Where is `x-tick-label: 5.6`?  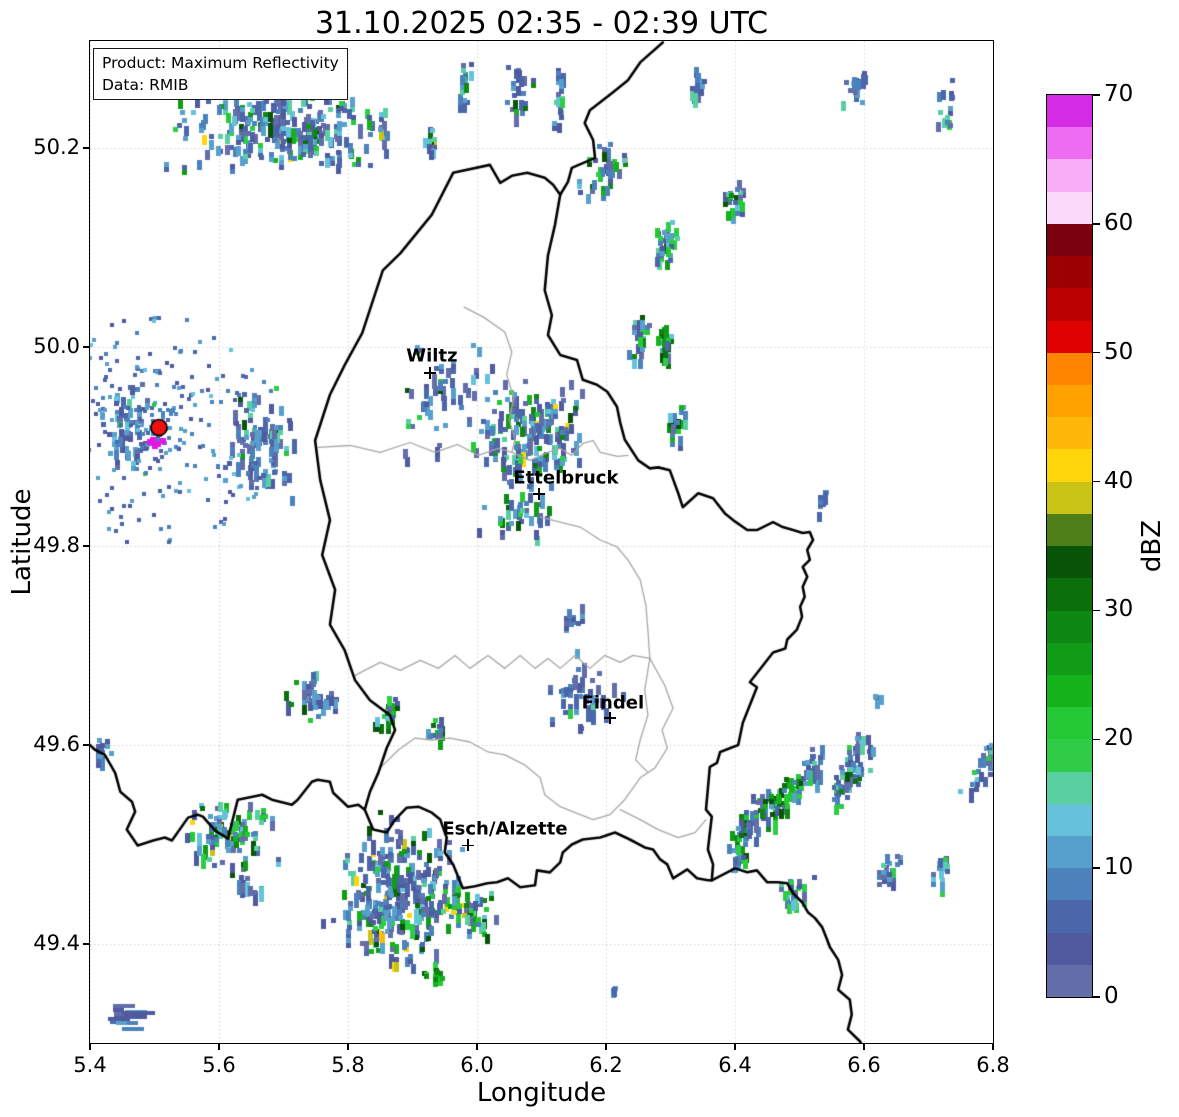
x-tick-label: 5.6 is located at coordinates (219, 1065).